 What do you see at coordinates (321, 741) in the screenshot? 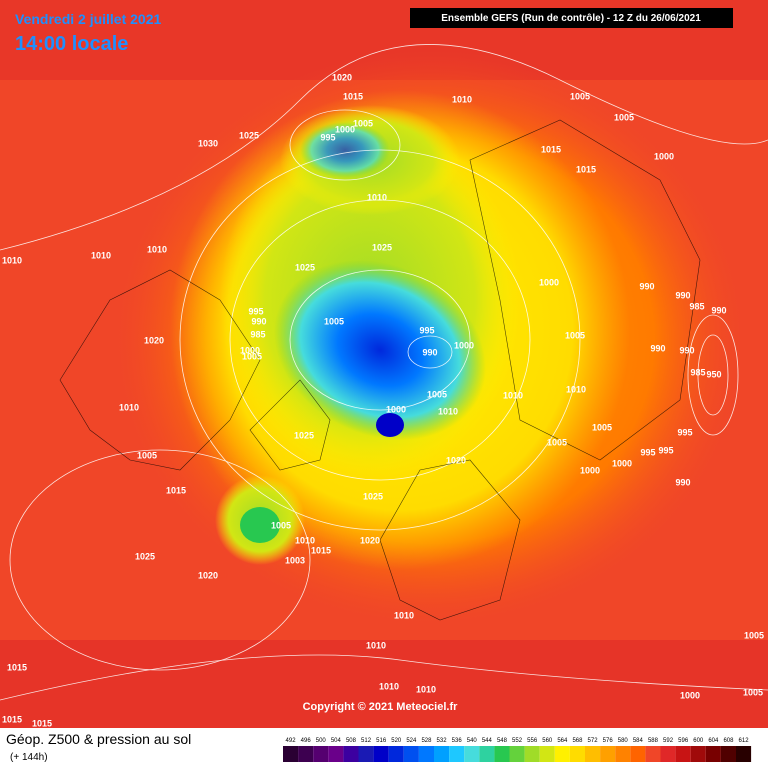
I see `scale-label: 500` at bounding box center [321, 741].